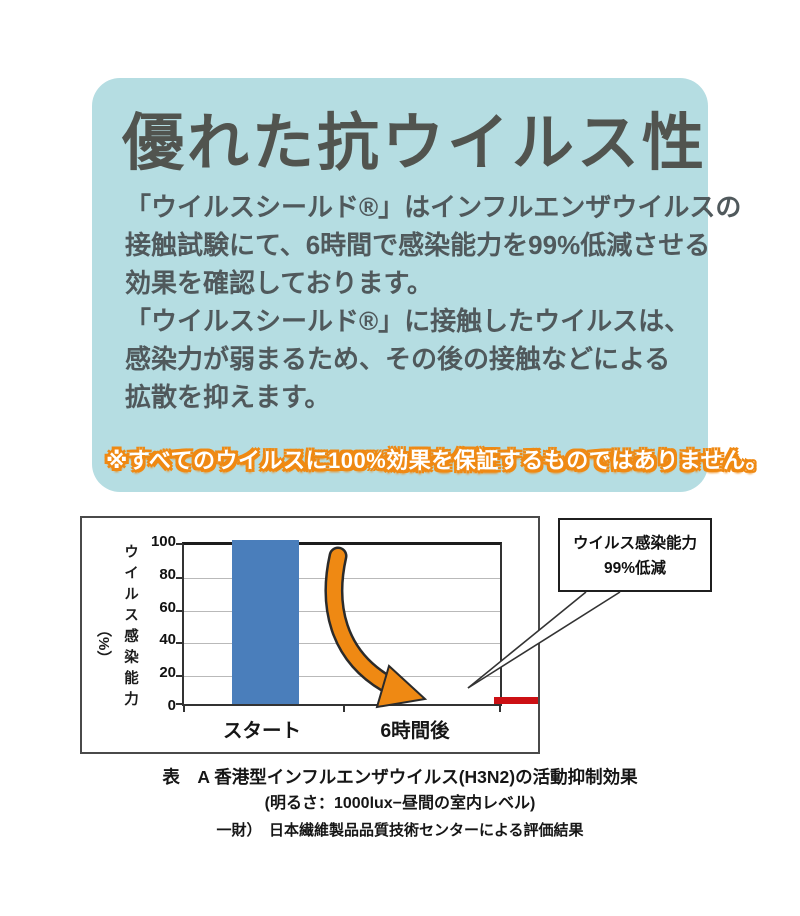  I want to click on callout-line-2: 99%低減, so click(635, 568).